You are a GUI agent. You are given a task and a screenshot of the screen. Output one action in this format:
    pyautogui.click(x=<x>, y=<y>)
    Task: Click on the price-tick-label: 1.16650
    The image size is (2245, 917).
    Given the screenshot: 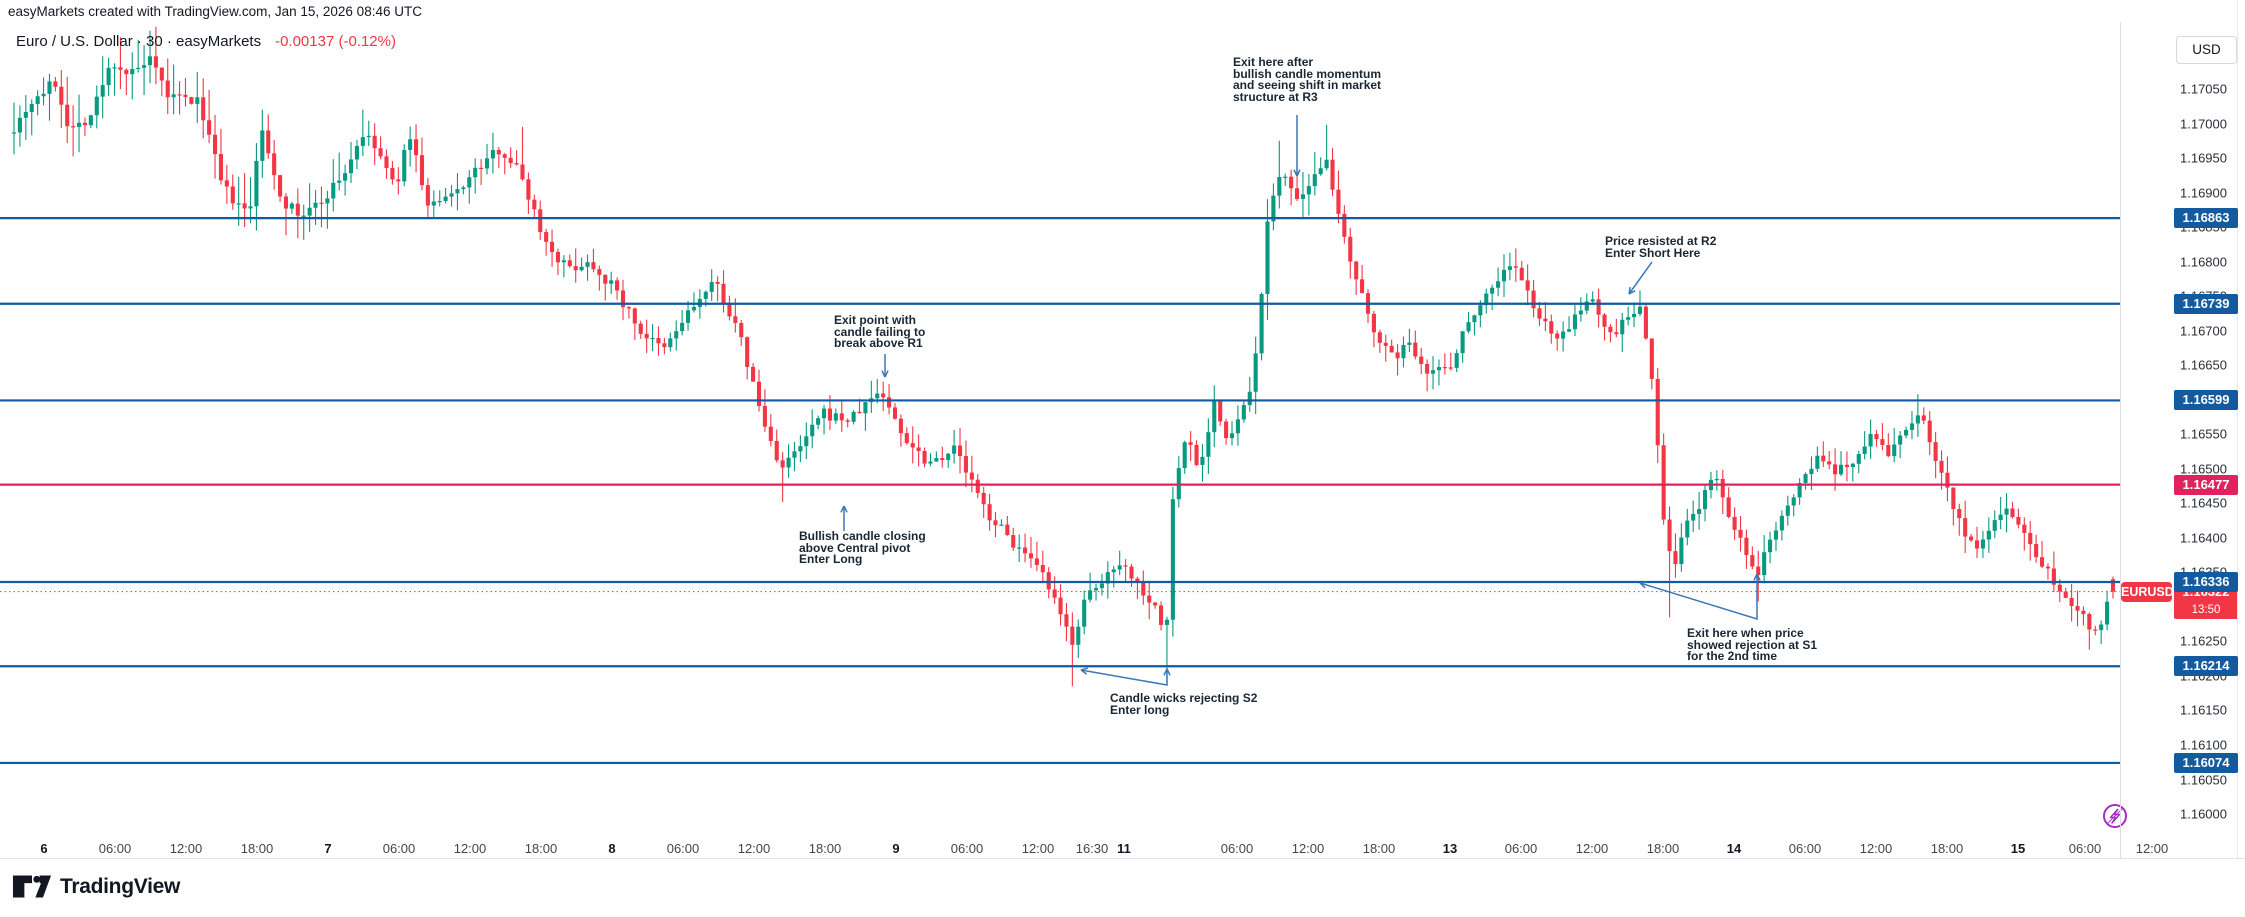 What is the action you would take?
    pyautogui.click(x=2203, y=365)
    